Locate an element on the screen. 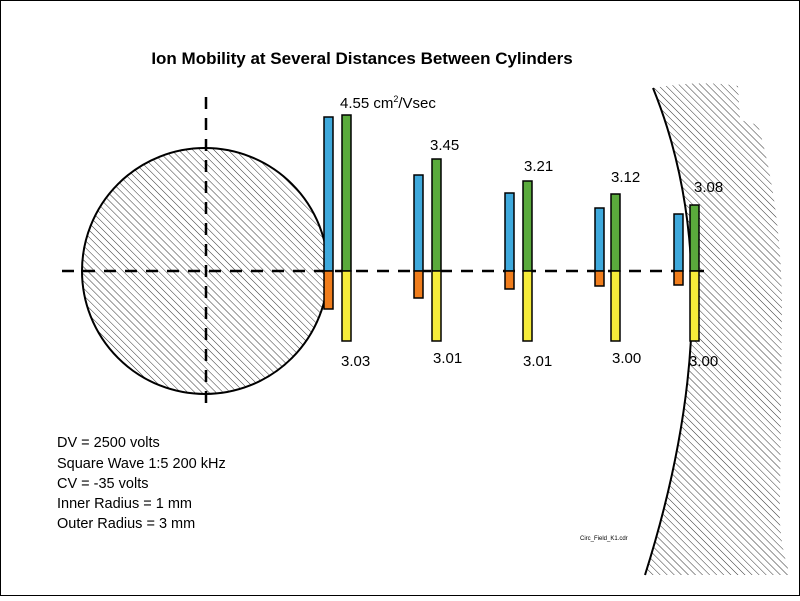  top-value-5: 3.08 is located at coordinates (708, 187).